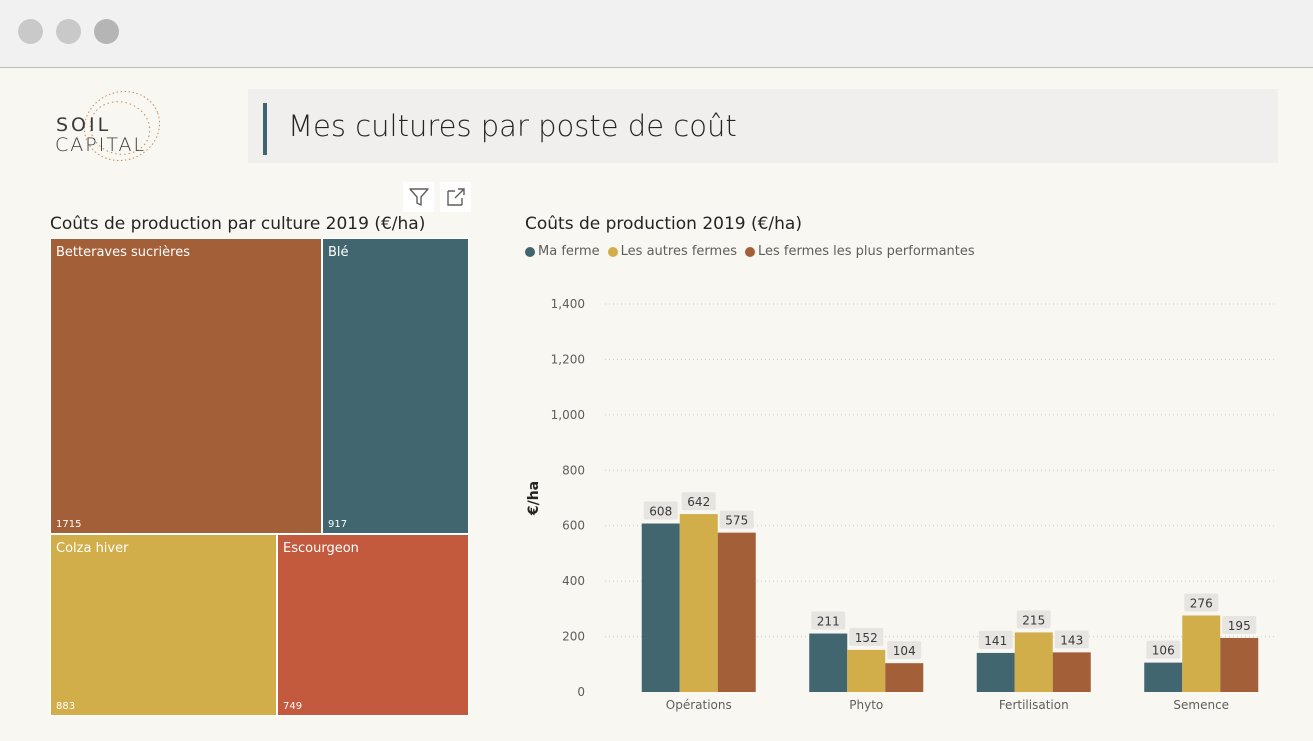  What do you see at coordinates (678, 251) in the screenshot?
I see `legend-label: Les autres fermes` at bounding box center [678, 251].